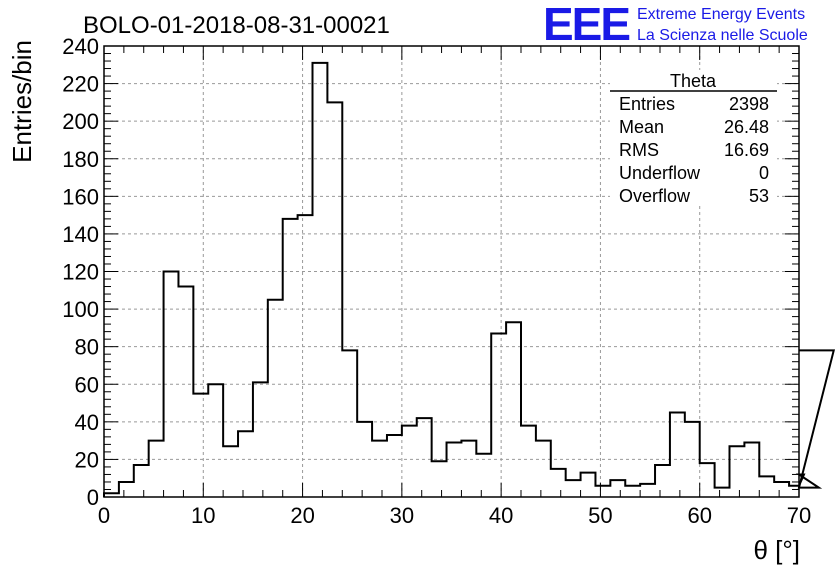 The width and height of the screenshot is (836, 572). Describe the element at coordinates (721, 14) in the screenshot. I see `logo-line-1: Extreme Energy Events` at that location.